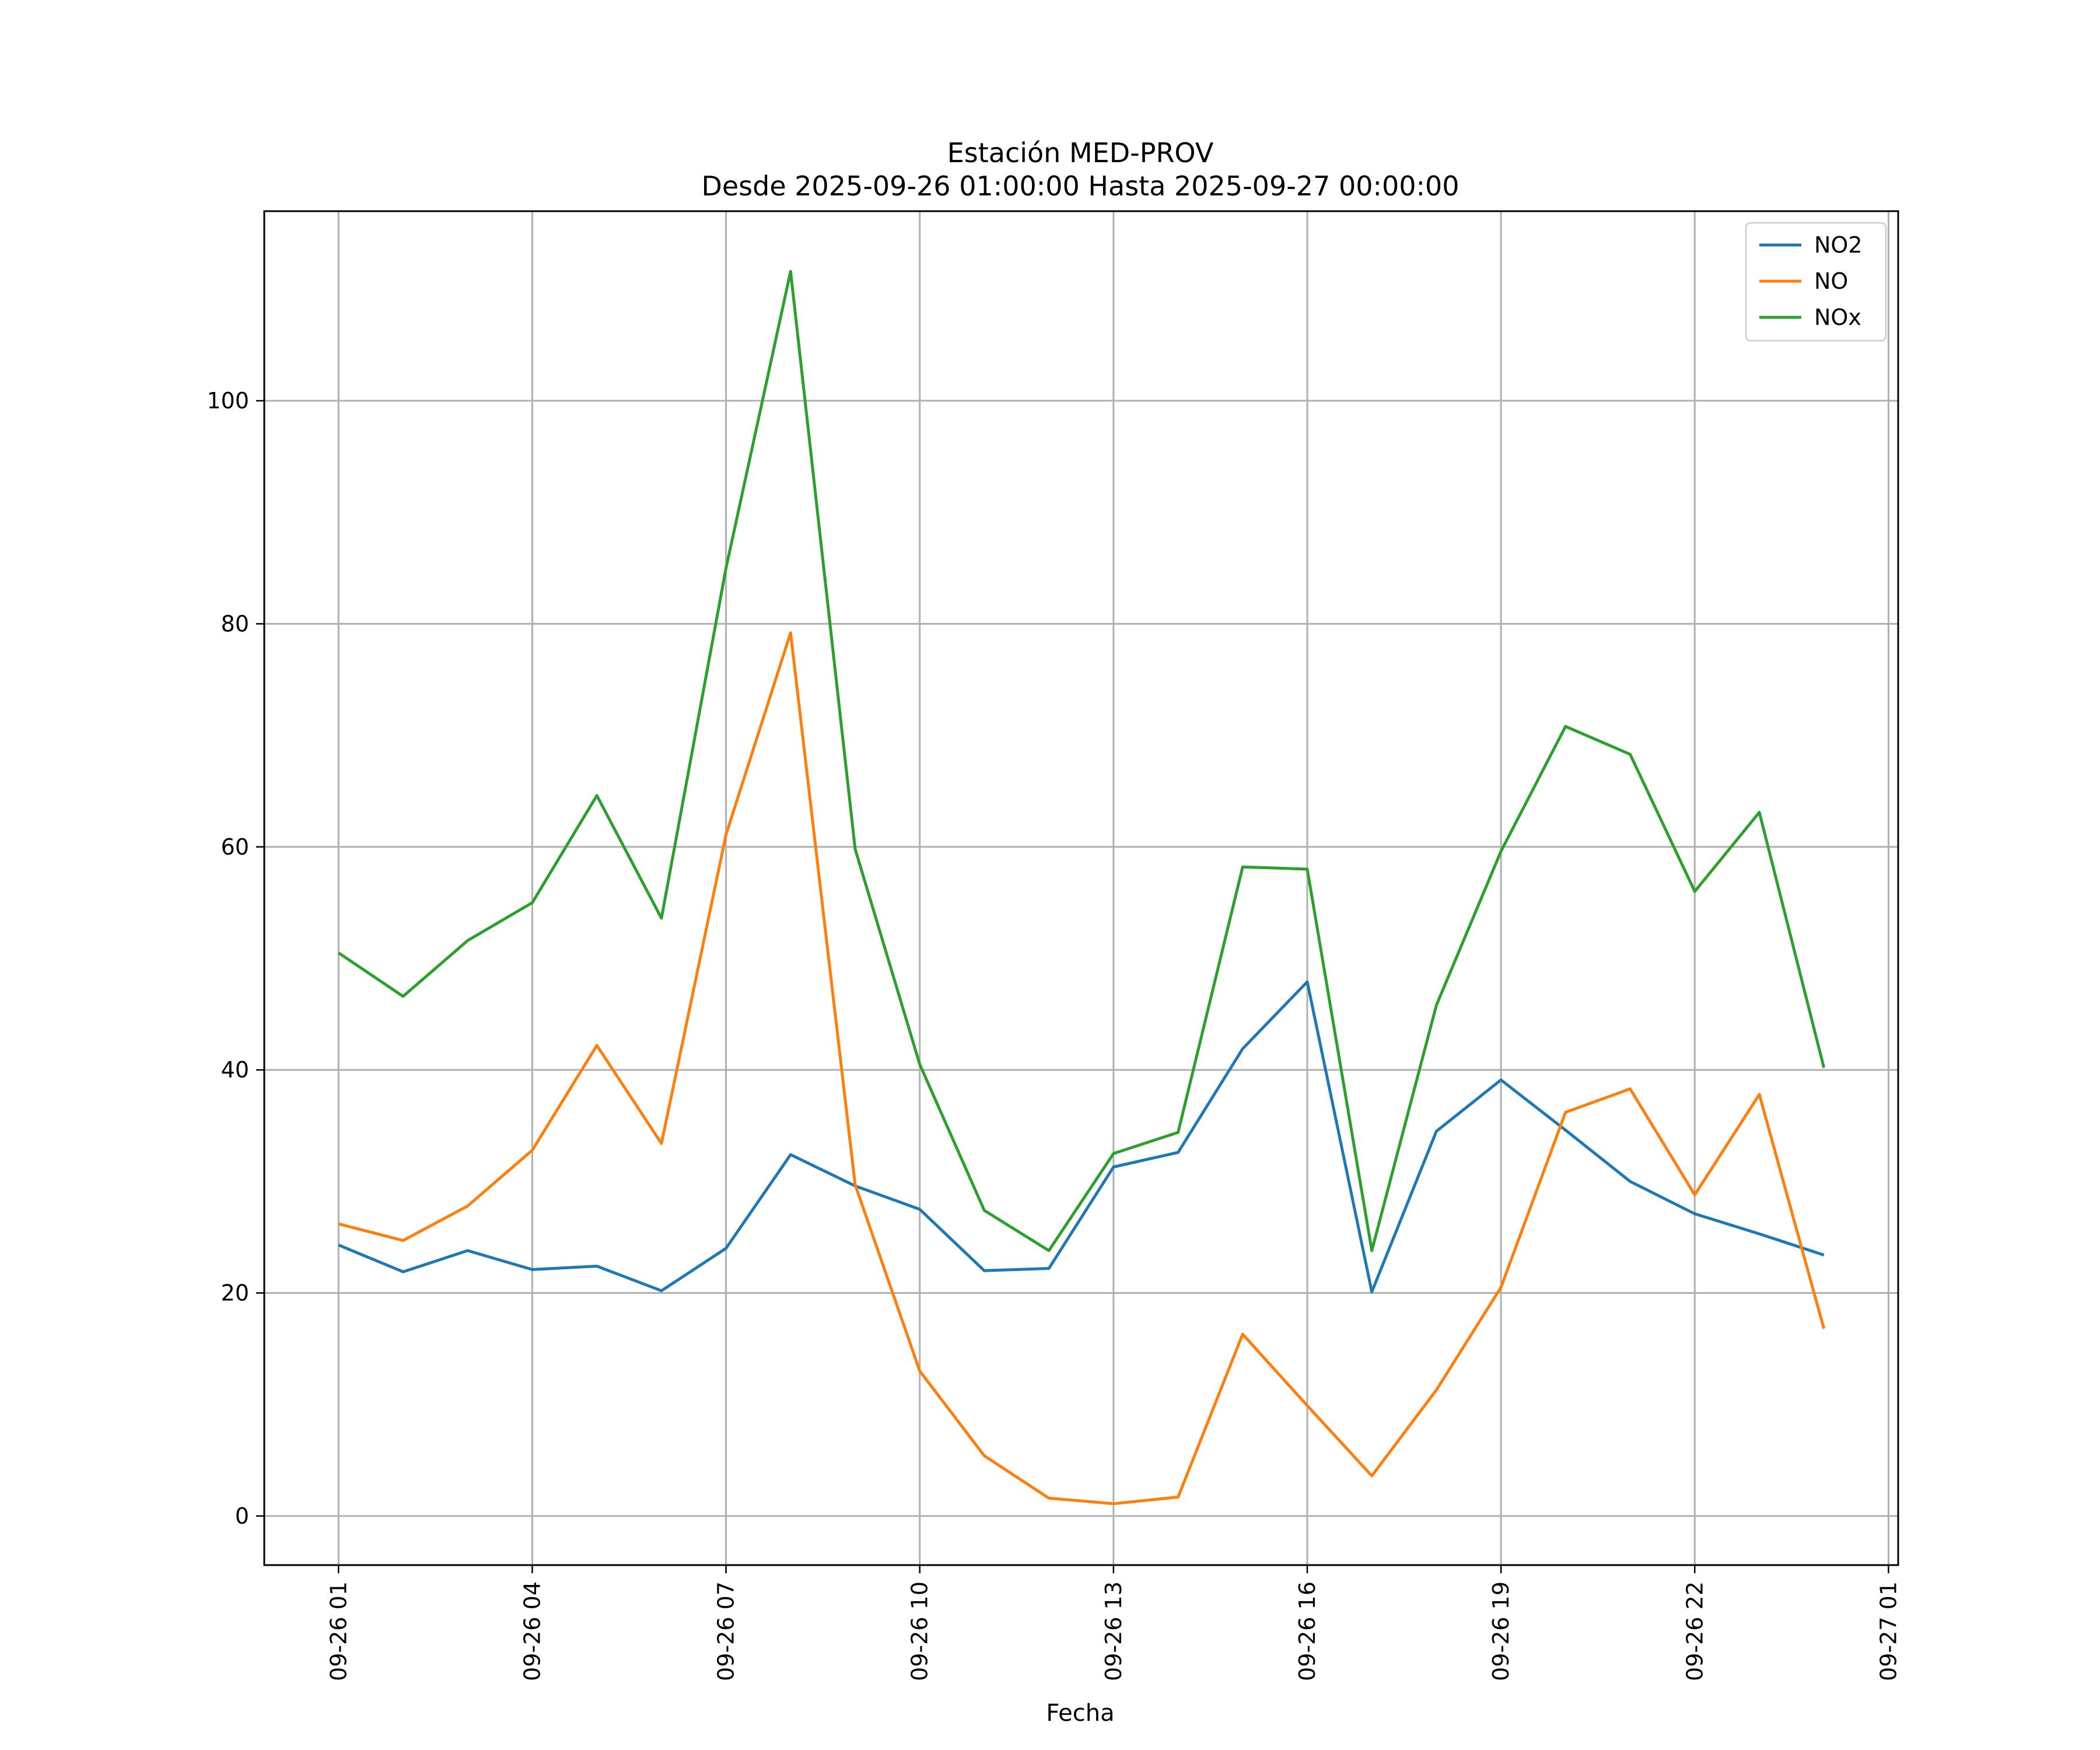 This screenshot has width=2100, height=1750. What do you see at coordinates (920, 1631) in the screenshot?
I see `x-tick-label: 09-26 10` at bounding box center [920, 1631].